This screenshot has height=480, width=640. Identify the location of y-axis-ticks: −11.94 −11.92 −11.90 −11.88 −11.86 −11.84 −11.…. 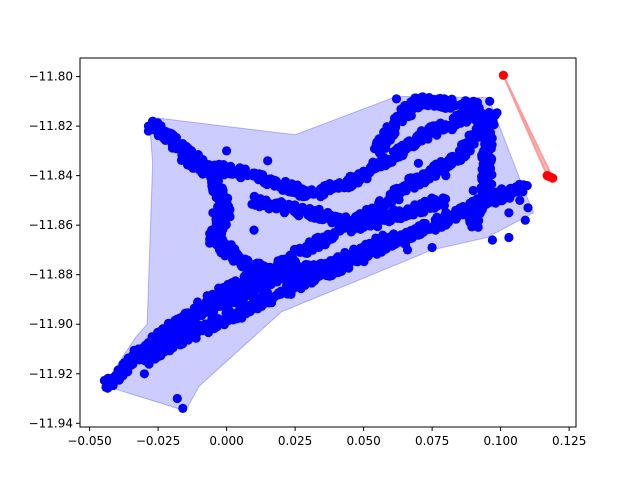
(54, 250).